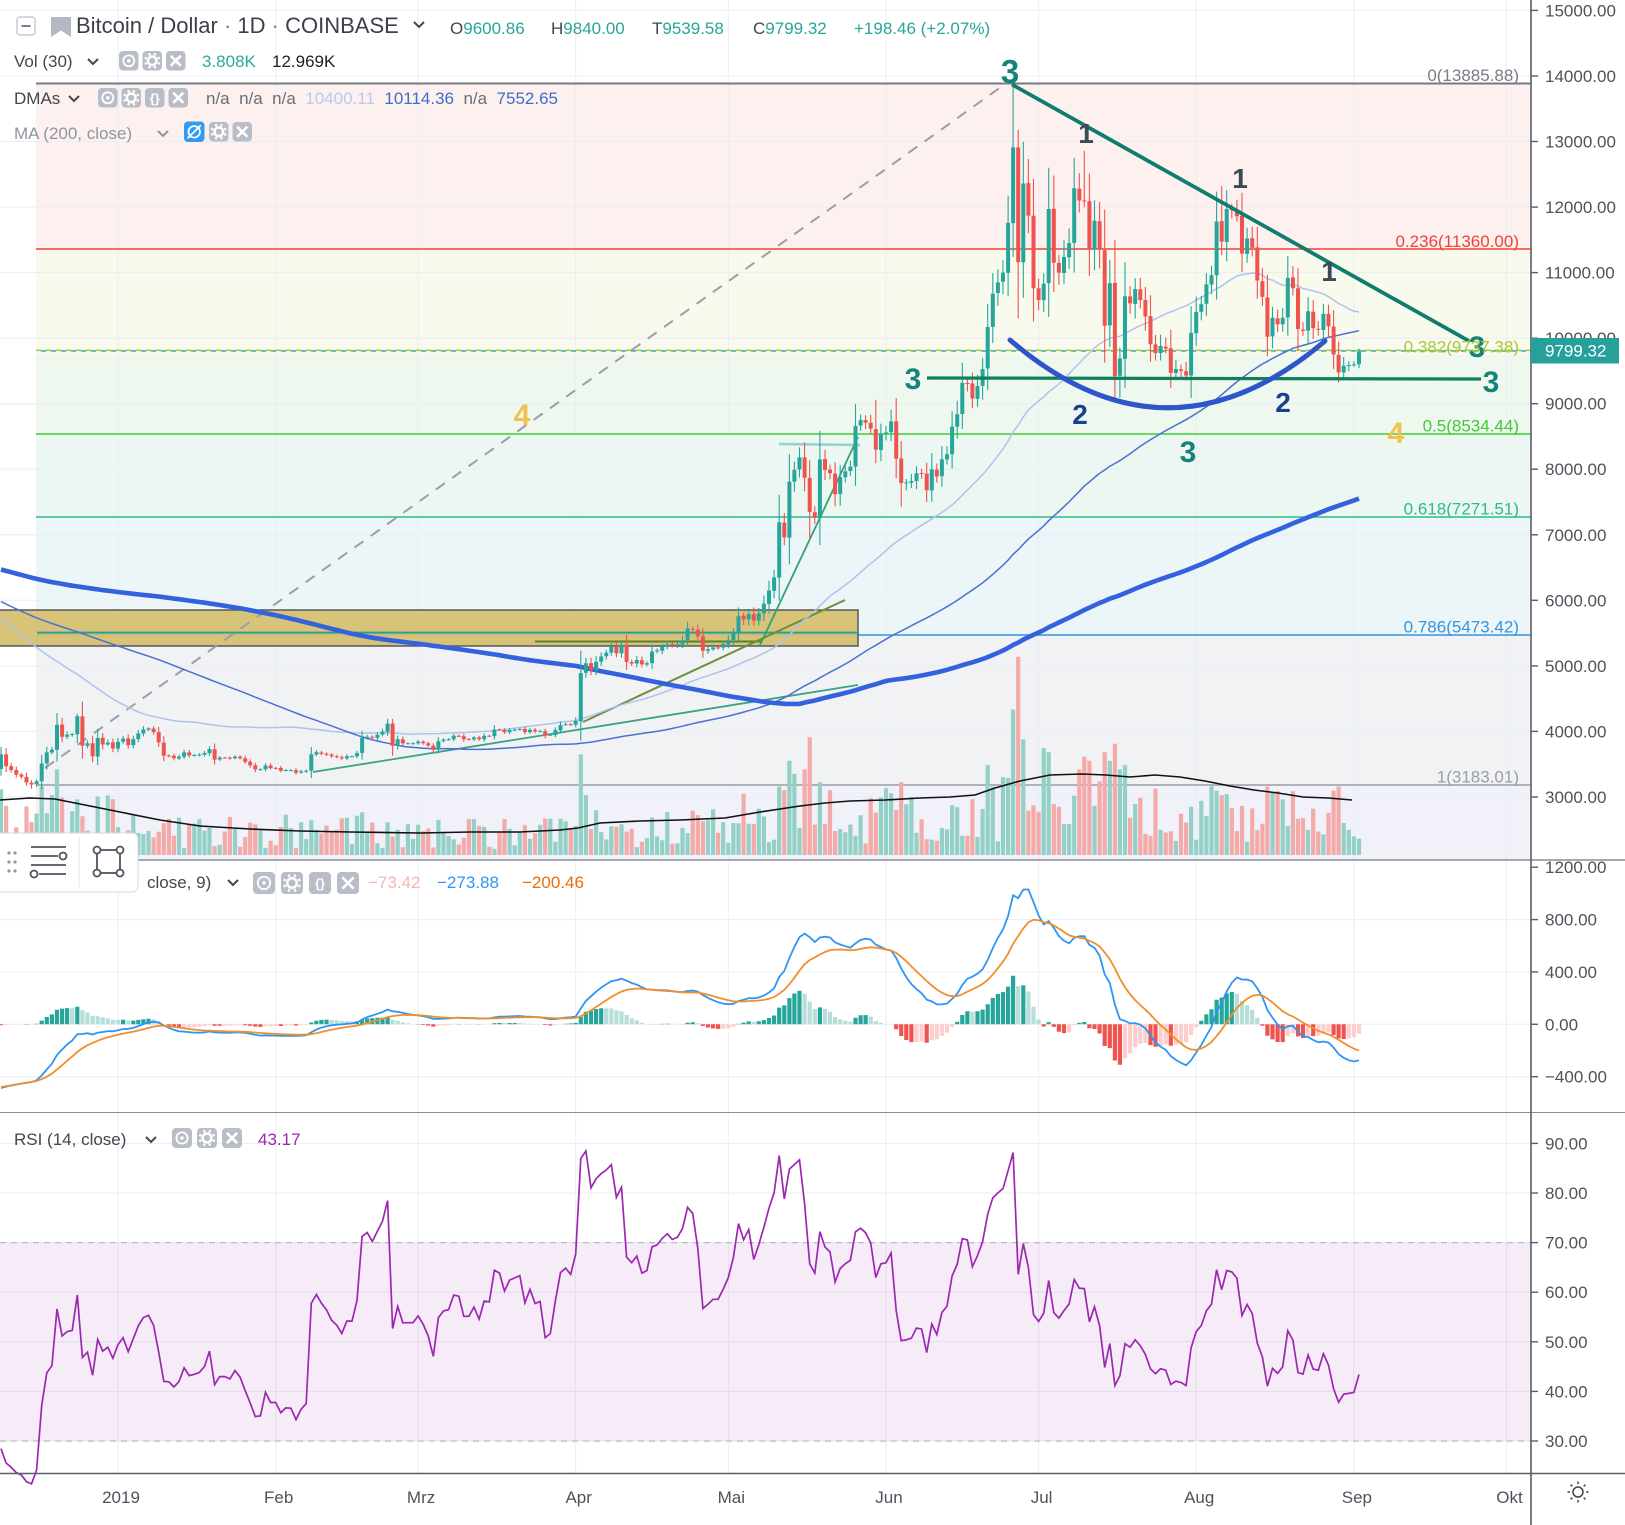 This screenshot has width=1625, height=1525. I want to click on svg-text: 7000.00, so click(1575, 535).